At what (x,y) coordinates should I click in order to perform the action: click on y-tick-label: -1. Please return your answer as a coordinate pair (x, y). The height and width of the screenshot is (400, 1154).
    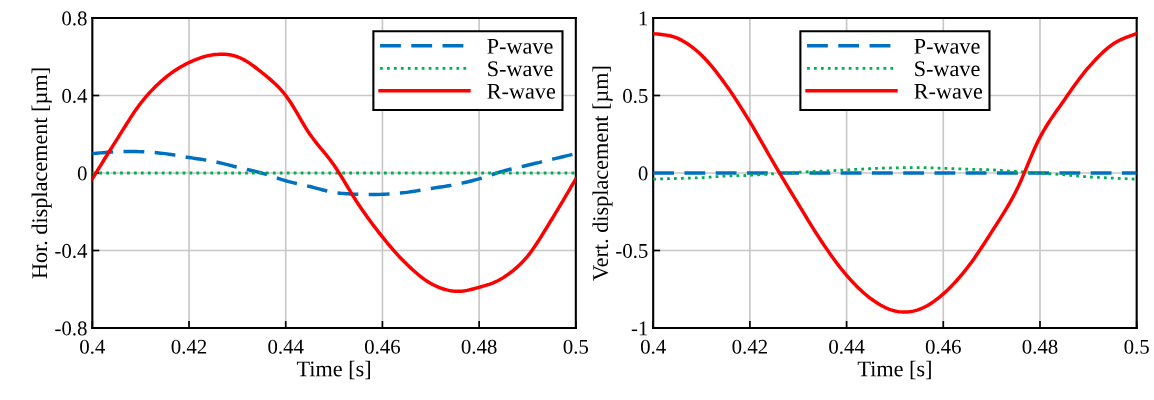
    Looking at the image, I should click on (639, 328).